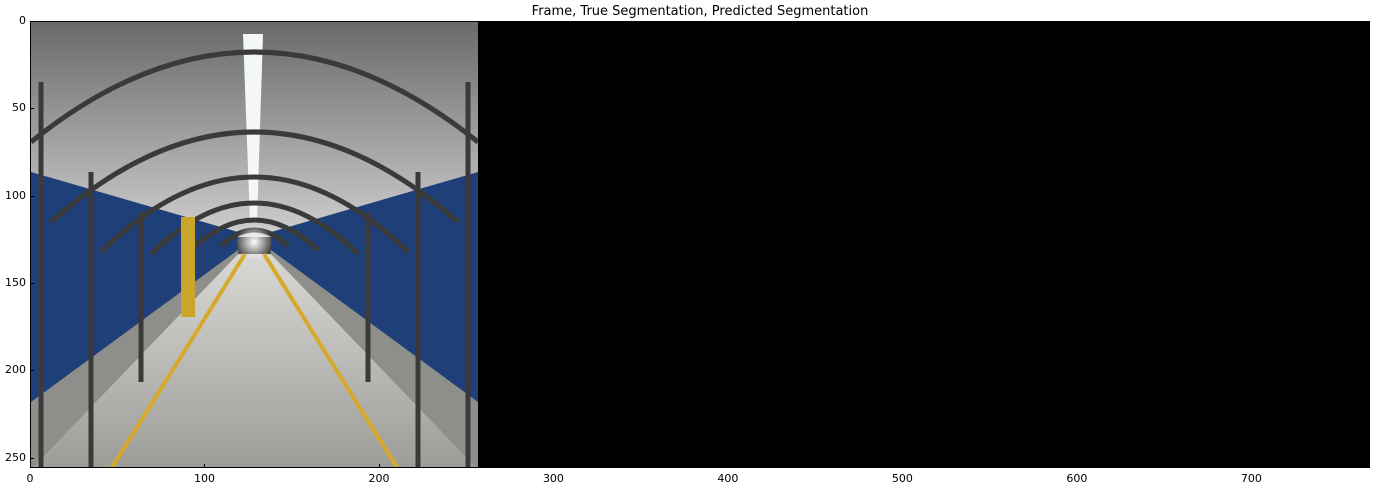 This screenshot has width=1376, height=489. I want to click on x-tick-label: 300, so click(553, 478).